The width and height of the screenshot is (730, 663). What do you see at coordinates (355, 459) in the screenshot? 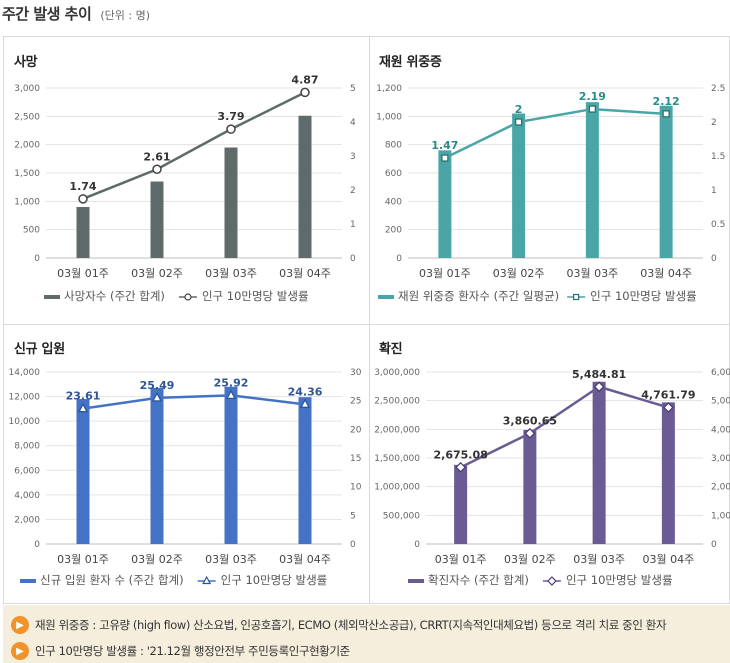
I see `y-right-tick-label: 15` at bounding box center [355, 459].